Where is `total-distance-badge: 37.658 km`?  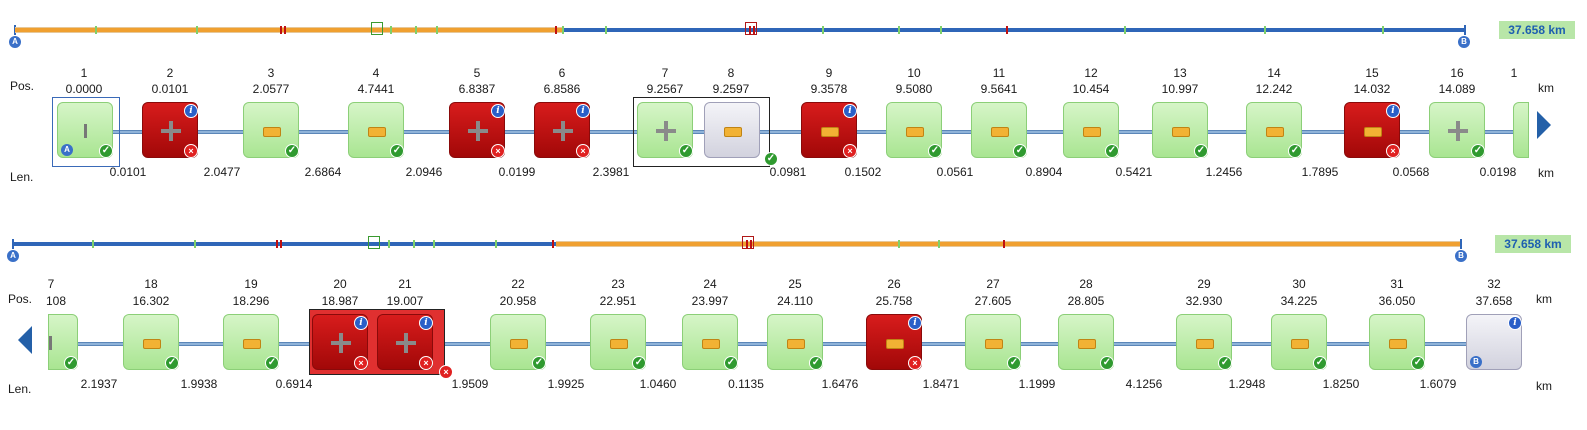
total-distance-badge: 37.658 km is located at coordinates (1533, 244).